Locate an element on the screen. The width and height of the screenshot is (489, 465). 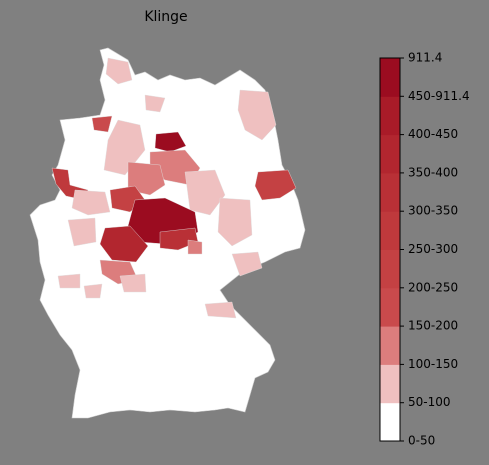
colorbar-label: 250-300 is located at coordinates (433, 249).